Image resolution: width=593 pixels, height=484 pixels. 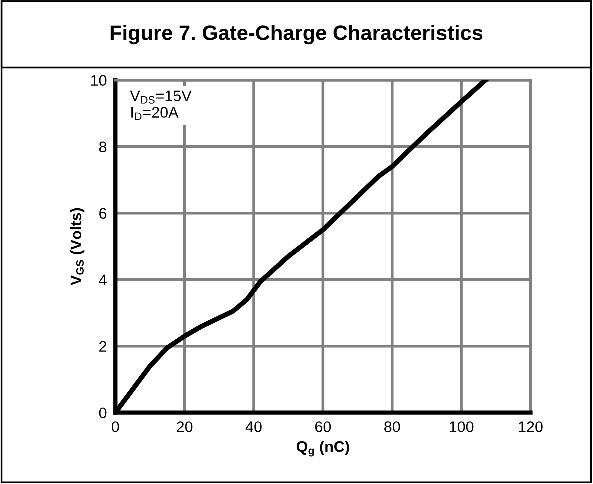 I want to click on y-tick-label: 0, so click(x=103, y=413).